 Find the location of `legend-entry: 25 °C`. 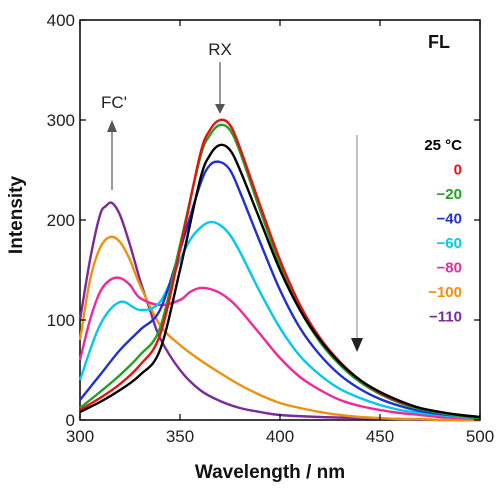

legend-entry: 25 °C is located at coordinates (443, 145).